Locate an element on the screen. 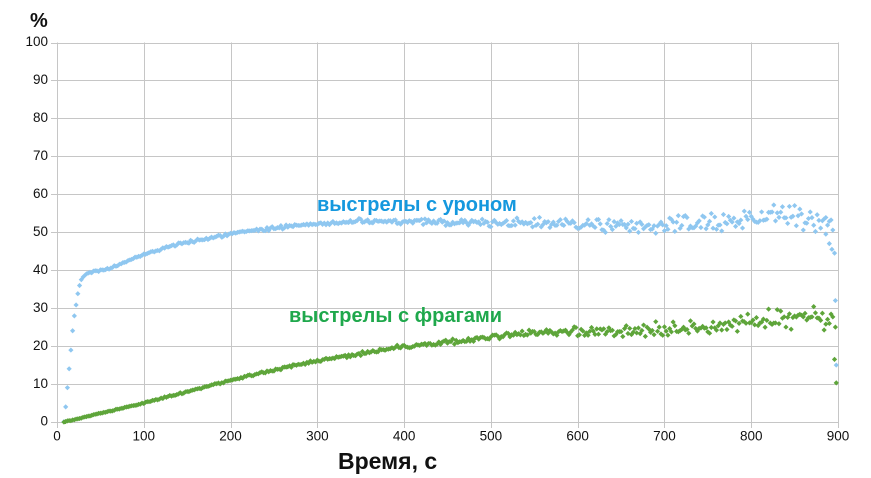  x-axis-title: Время, с is located at coordinates (388, 461).